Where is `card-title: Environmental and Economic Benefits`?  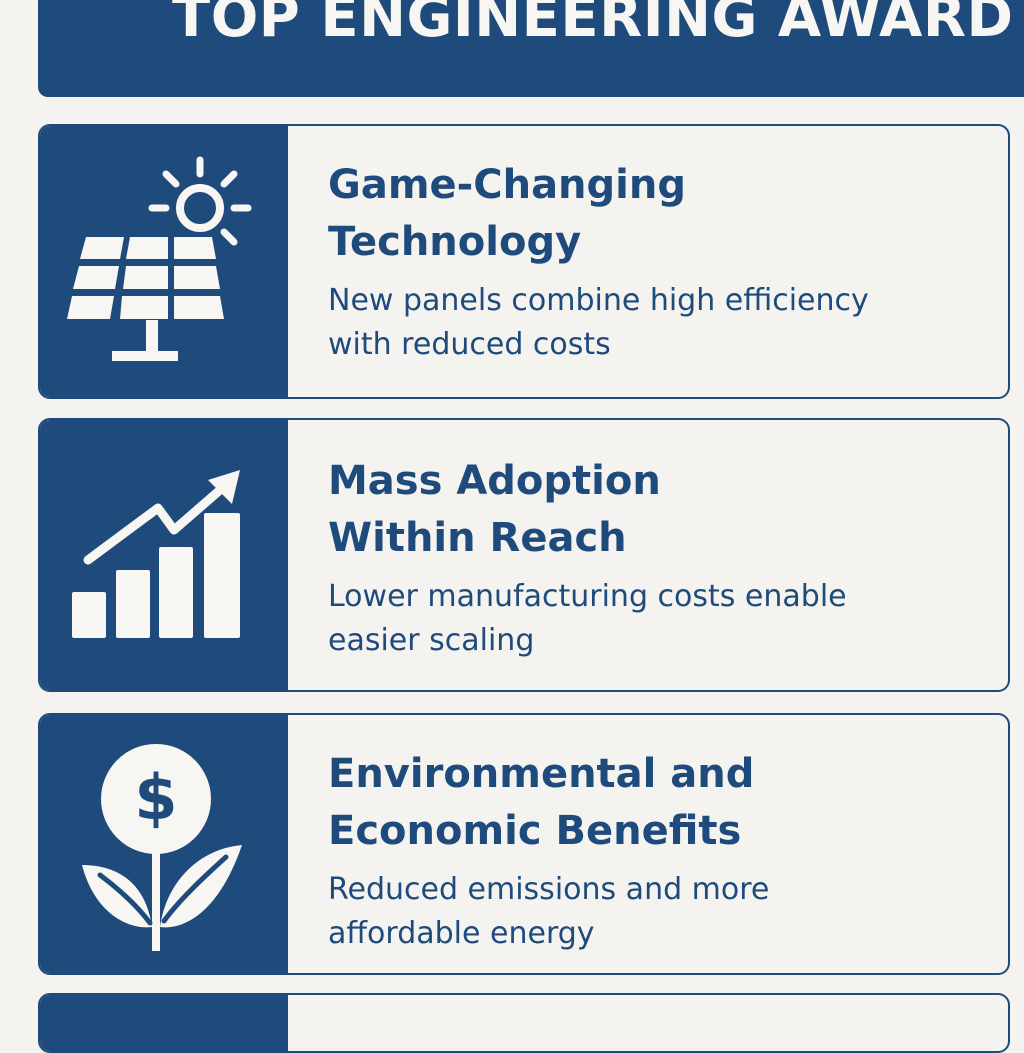
card-title: Environmental and Economic Benefits is located at coordinates (541, 802).